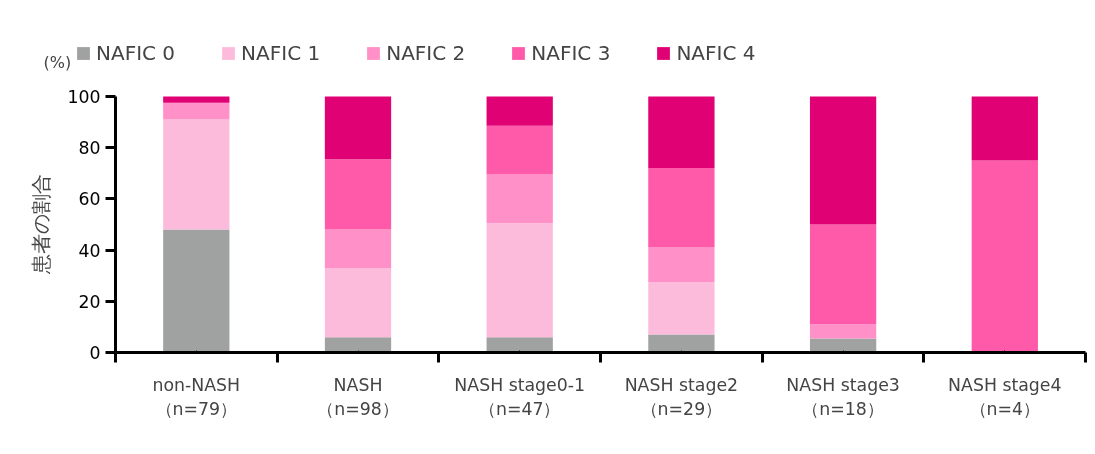 The width and height of the screenshot is (1095, 454). Describe the element at coordinates (196, 396) in the screenshot. I see `x-tick-label: non-NASH （n=79）` at that location.